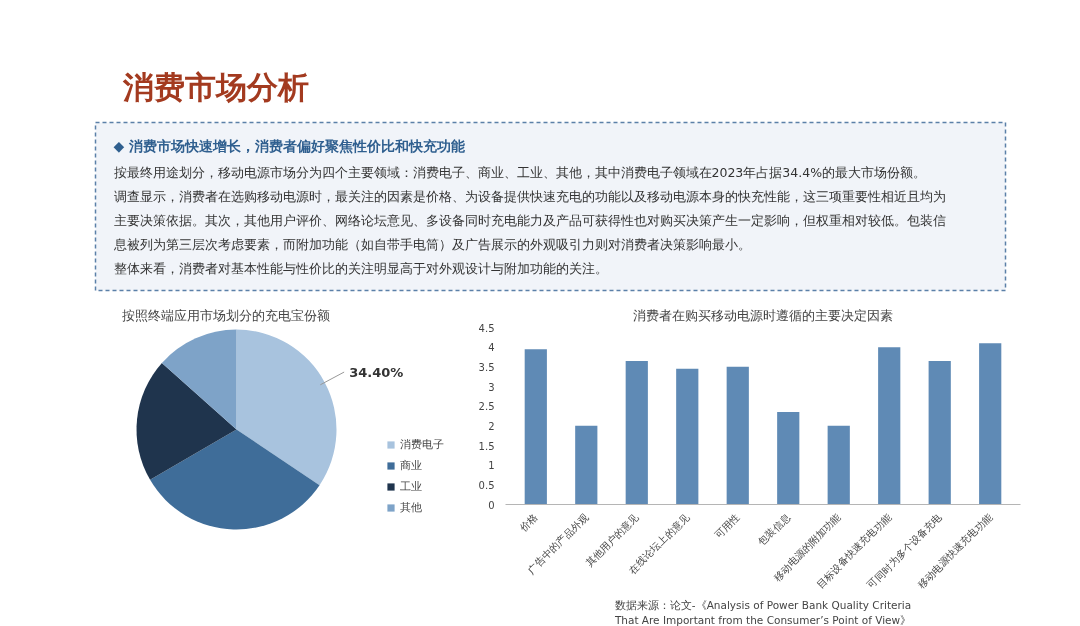 This screenshot has width=1080, height=626. Describe the element at coordinates (290, 145) in the screenshot. I see `text: ◆ 消费市场快速增长，消费者偏好聚焦性价比和快充功能` at that location.